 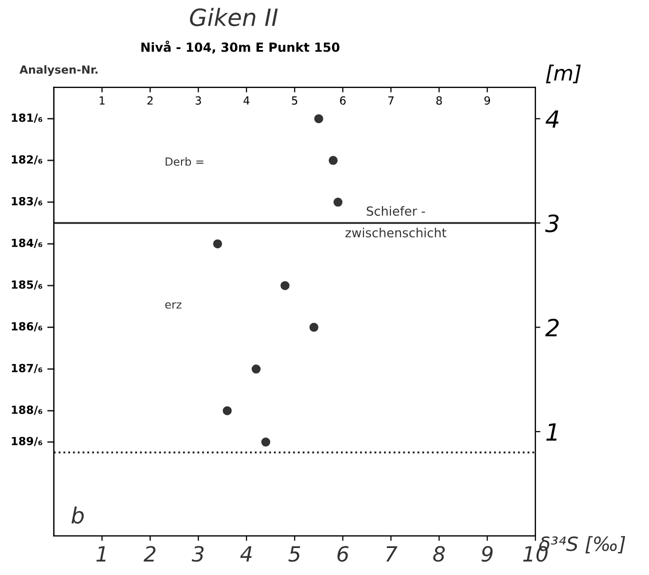 I want to click on chart-subtitle: Nivå - 104, 30m E Punkt 150, so click(x=240, y=47).